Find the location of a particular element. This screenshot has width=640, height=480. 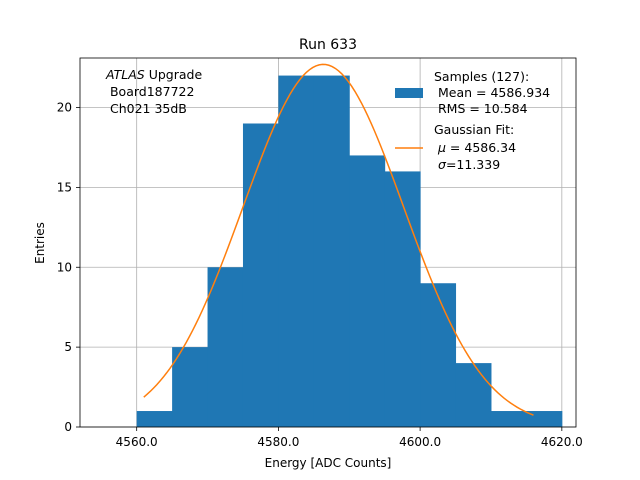

x-tick-label-2: 4600.0 is located at coordinates (420, 442).